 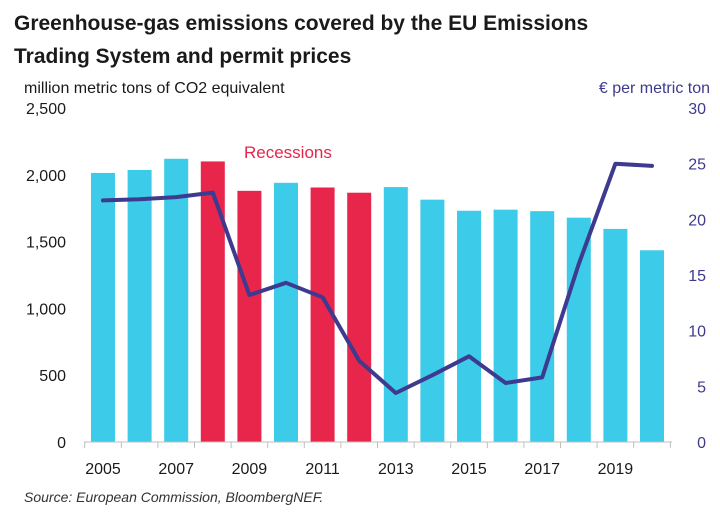 What do you see at coordinates (176, 300) in the screenshot?
I see `bar-2007` at bounding box center [176, 300].